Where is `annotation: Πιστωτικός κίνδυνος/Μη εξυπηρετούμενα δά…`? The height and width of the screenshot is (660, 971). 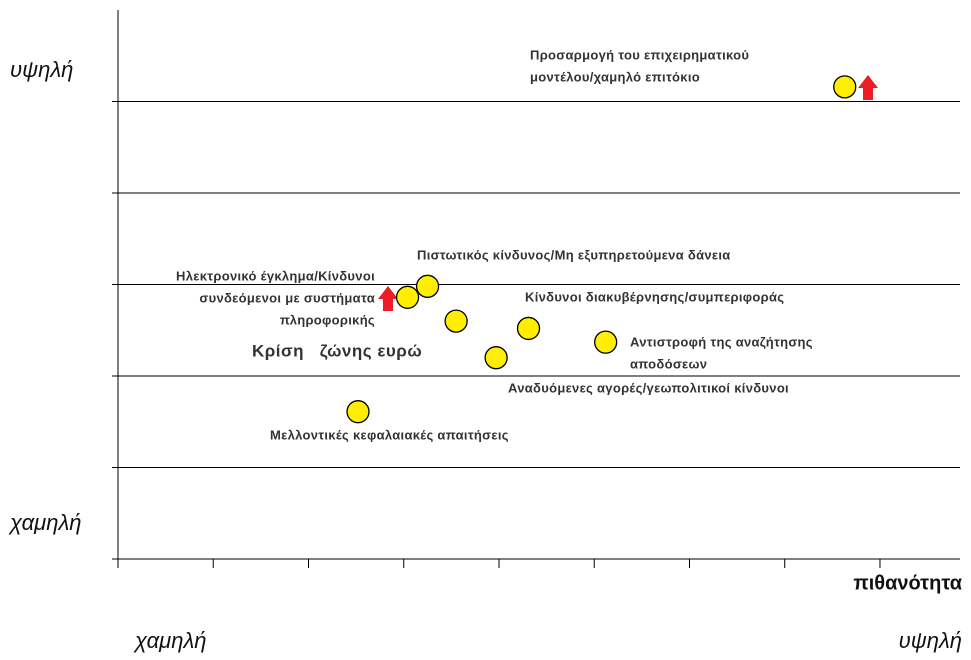 annotation: Πιστωτικός κίνδυνος/Μη εξυπηρετούμενα δά… is located at coordinates (574, 254).